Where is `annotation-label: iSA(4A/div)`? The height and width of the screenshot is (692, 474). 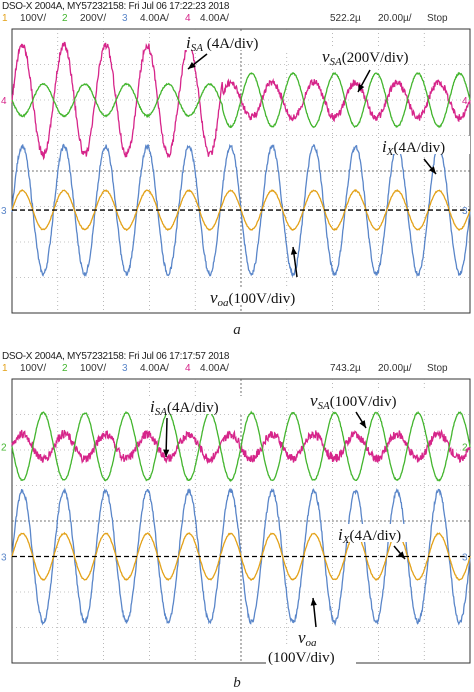
annotation-label: iSA(4A/div) is located at coordinates (184, 407).